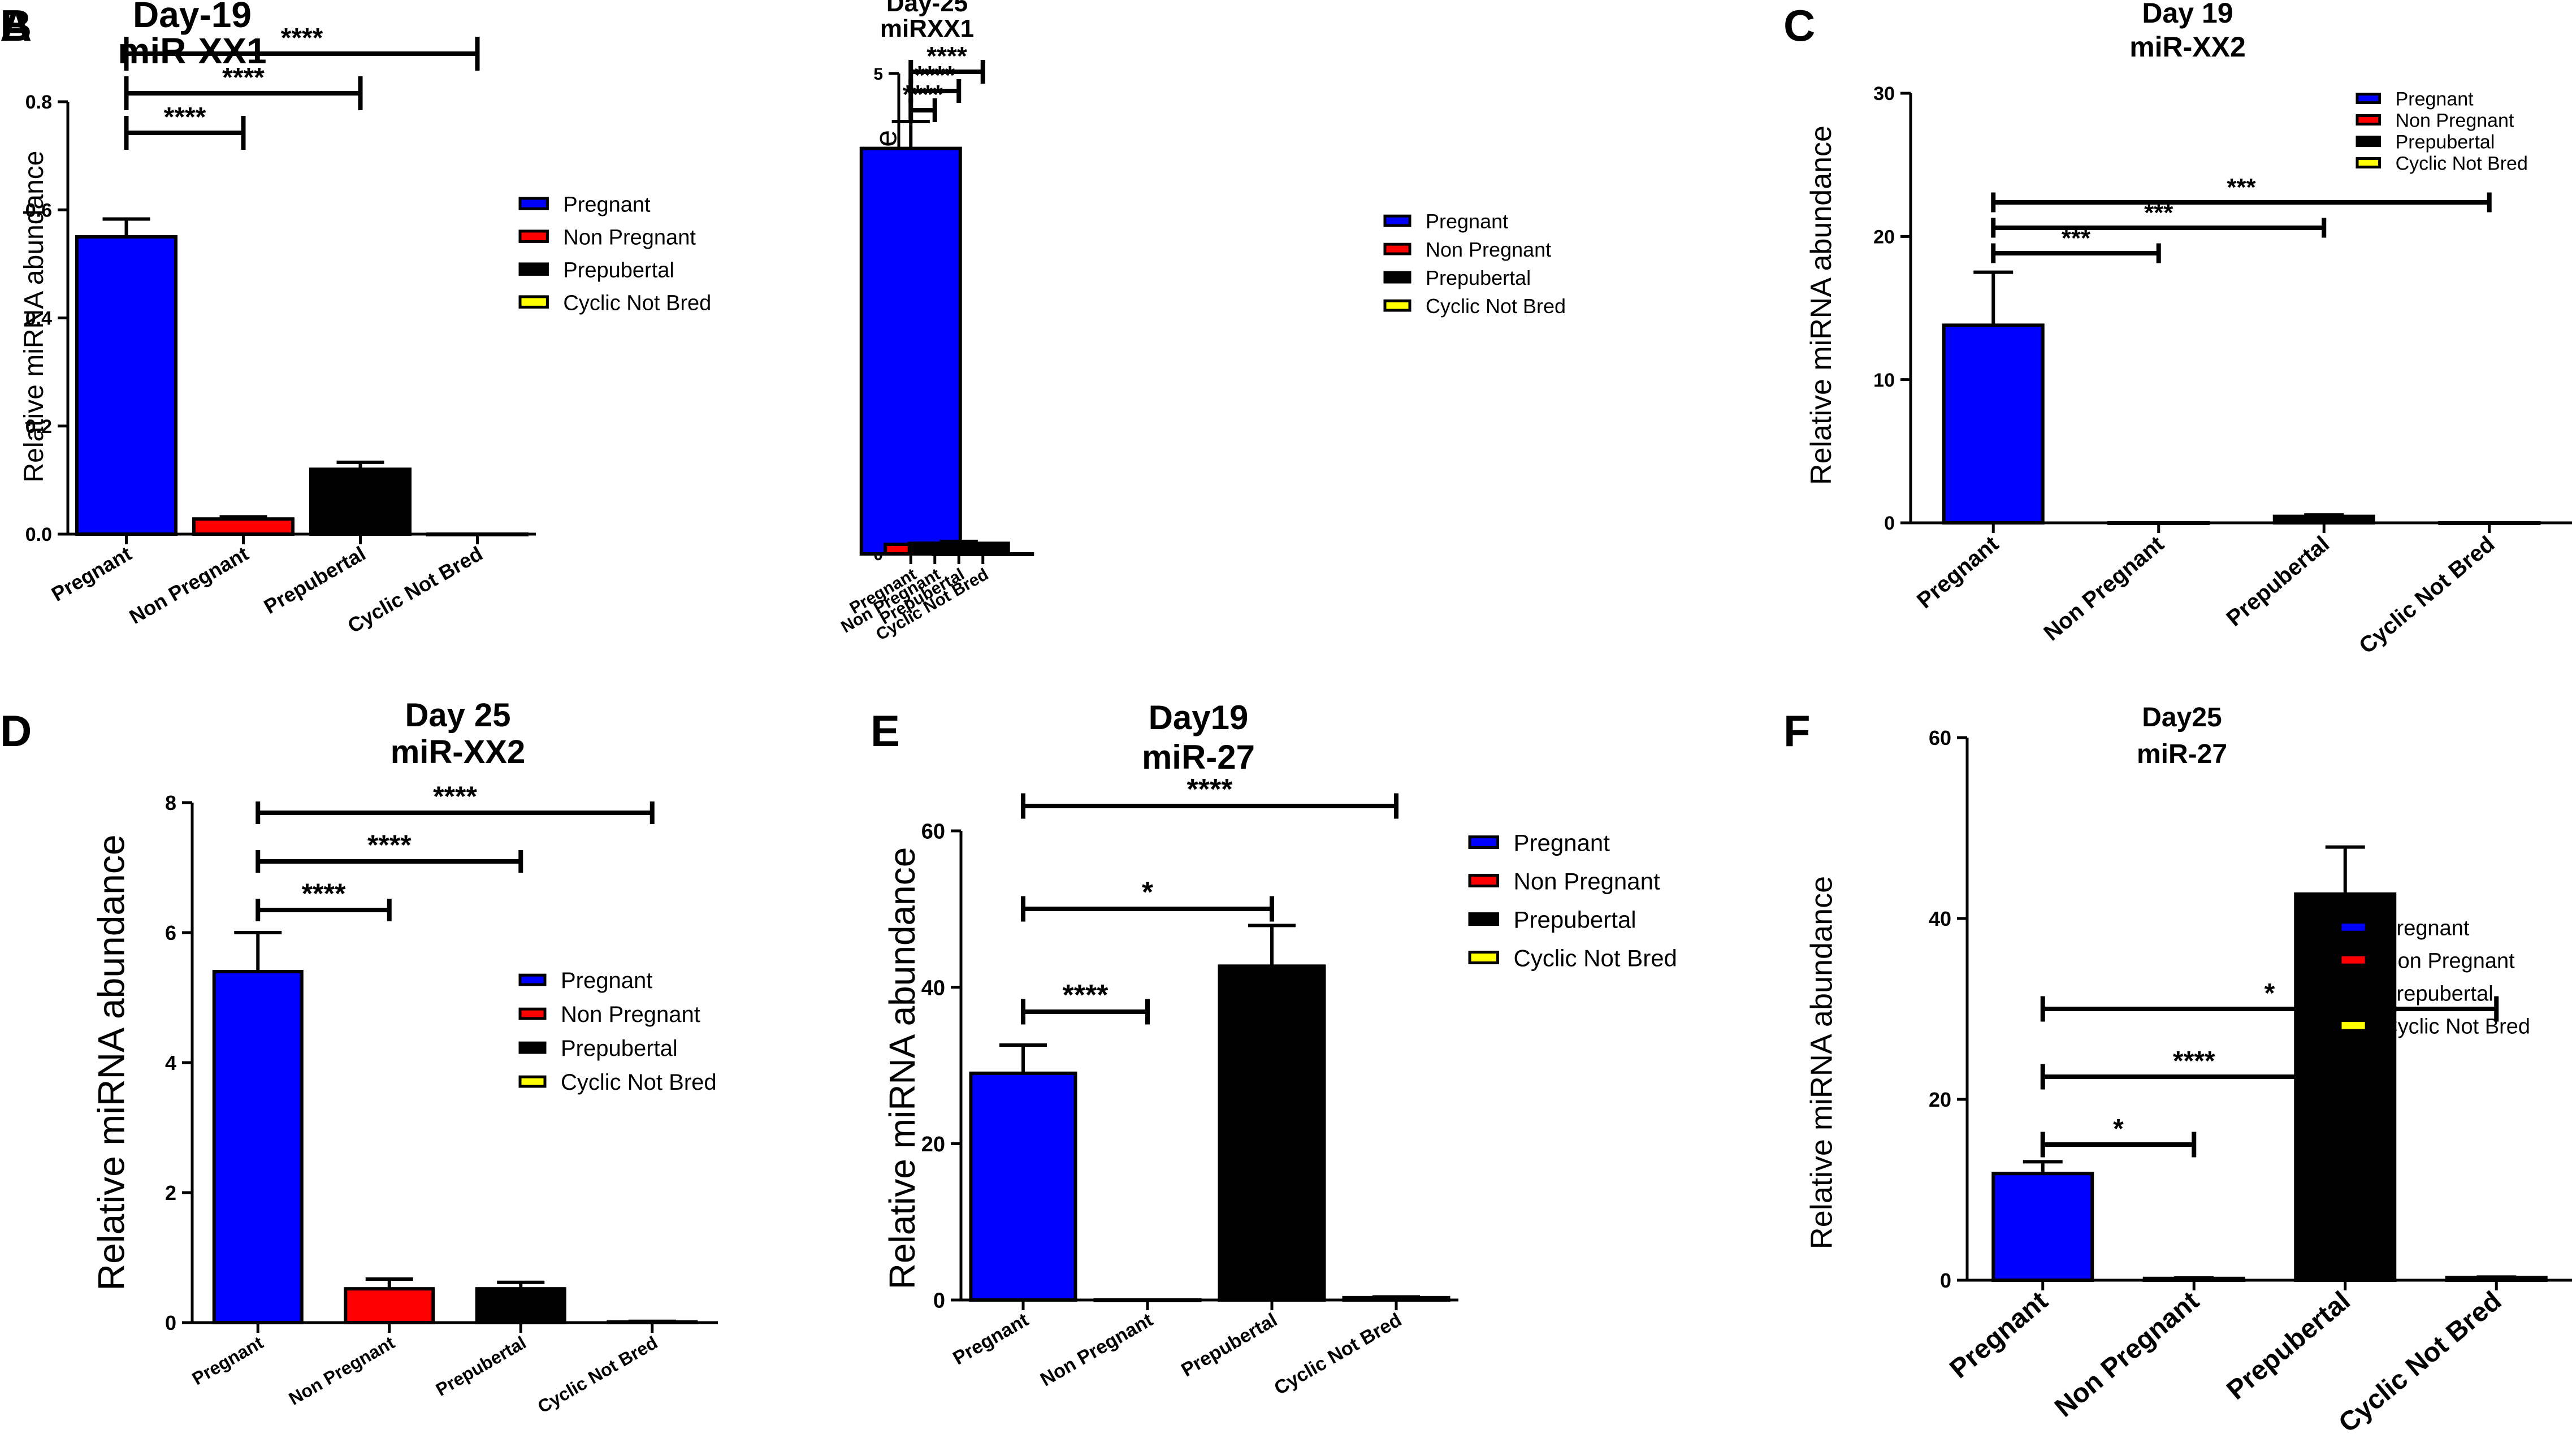 Image resolution: width=2572 pixels, height=1456 pixels. What do you see at coordinates (927, 8) in the screenshot?
I see `chart-title-line: Day-25` at bounding box center [927, 8].